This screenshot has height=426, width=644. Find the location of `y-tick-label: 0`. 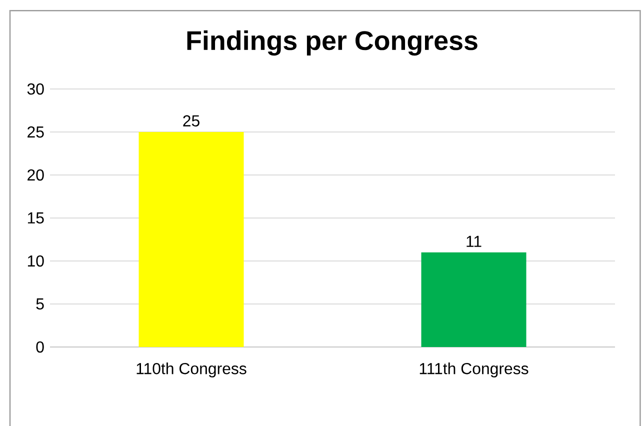

y-tick-label: 0 is located at coordinates (40, 347).